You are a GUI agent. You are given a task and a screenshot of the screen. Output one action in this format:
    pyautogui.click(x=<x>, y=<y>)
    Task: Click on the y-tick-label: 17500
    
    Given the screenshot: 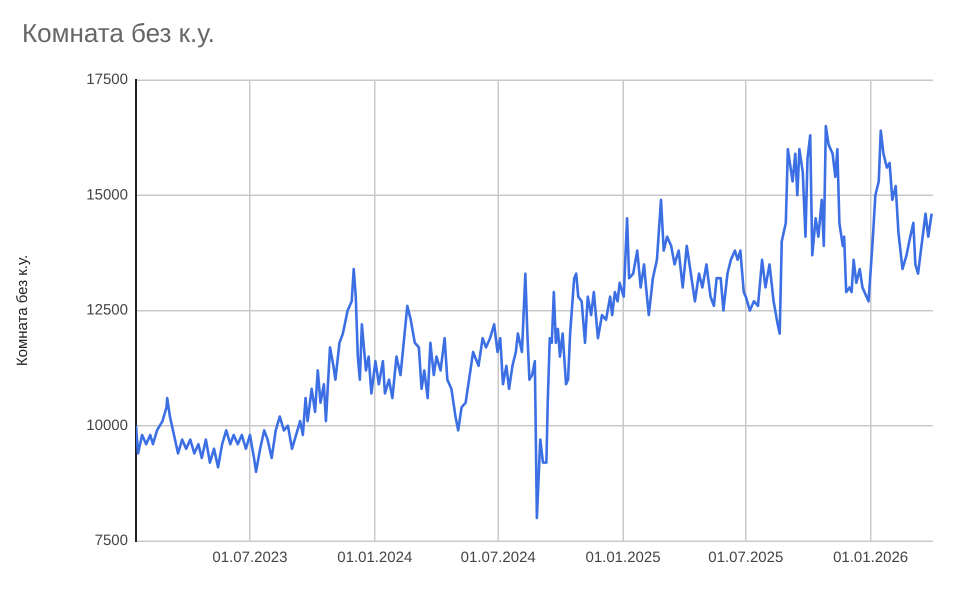 What is the action you would take?
    pyautogui.click(x=107, y=79)
    